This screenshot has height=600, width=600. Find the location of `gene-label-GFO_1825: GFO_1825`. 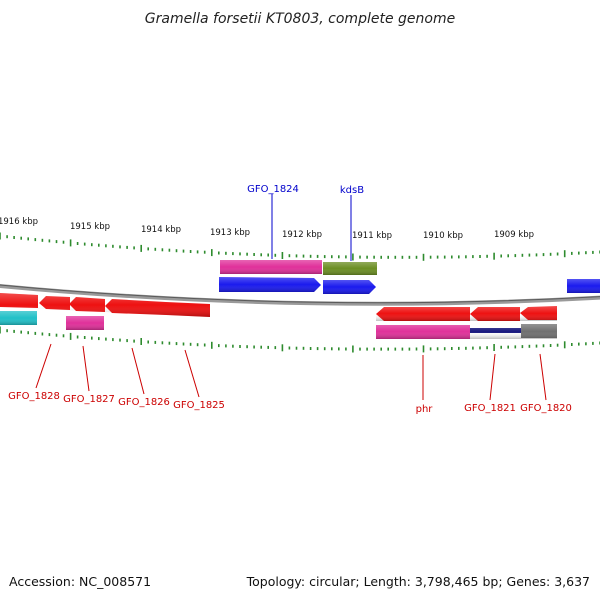

gene-label-GFO_1825: GFO_1825 is located at coordinates (199, 405).